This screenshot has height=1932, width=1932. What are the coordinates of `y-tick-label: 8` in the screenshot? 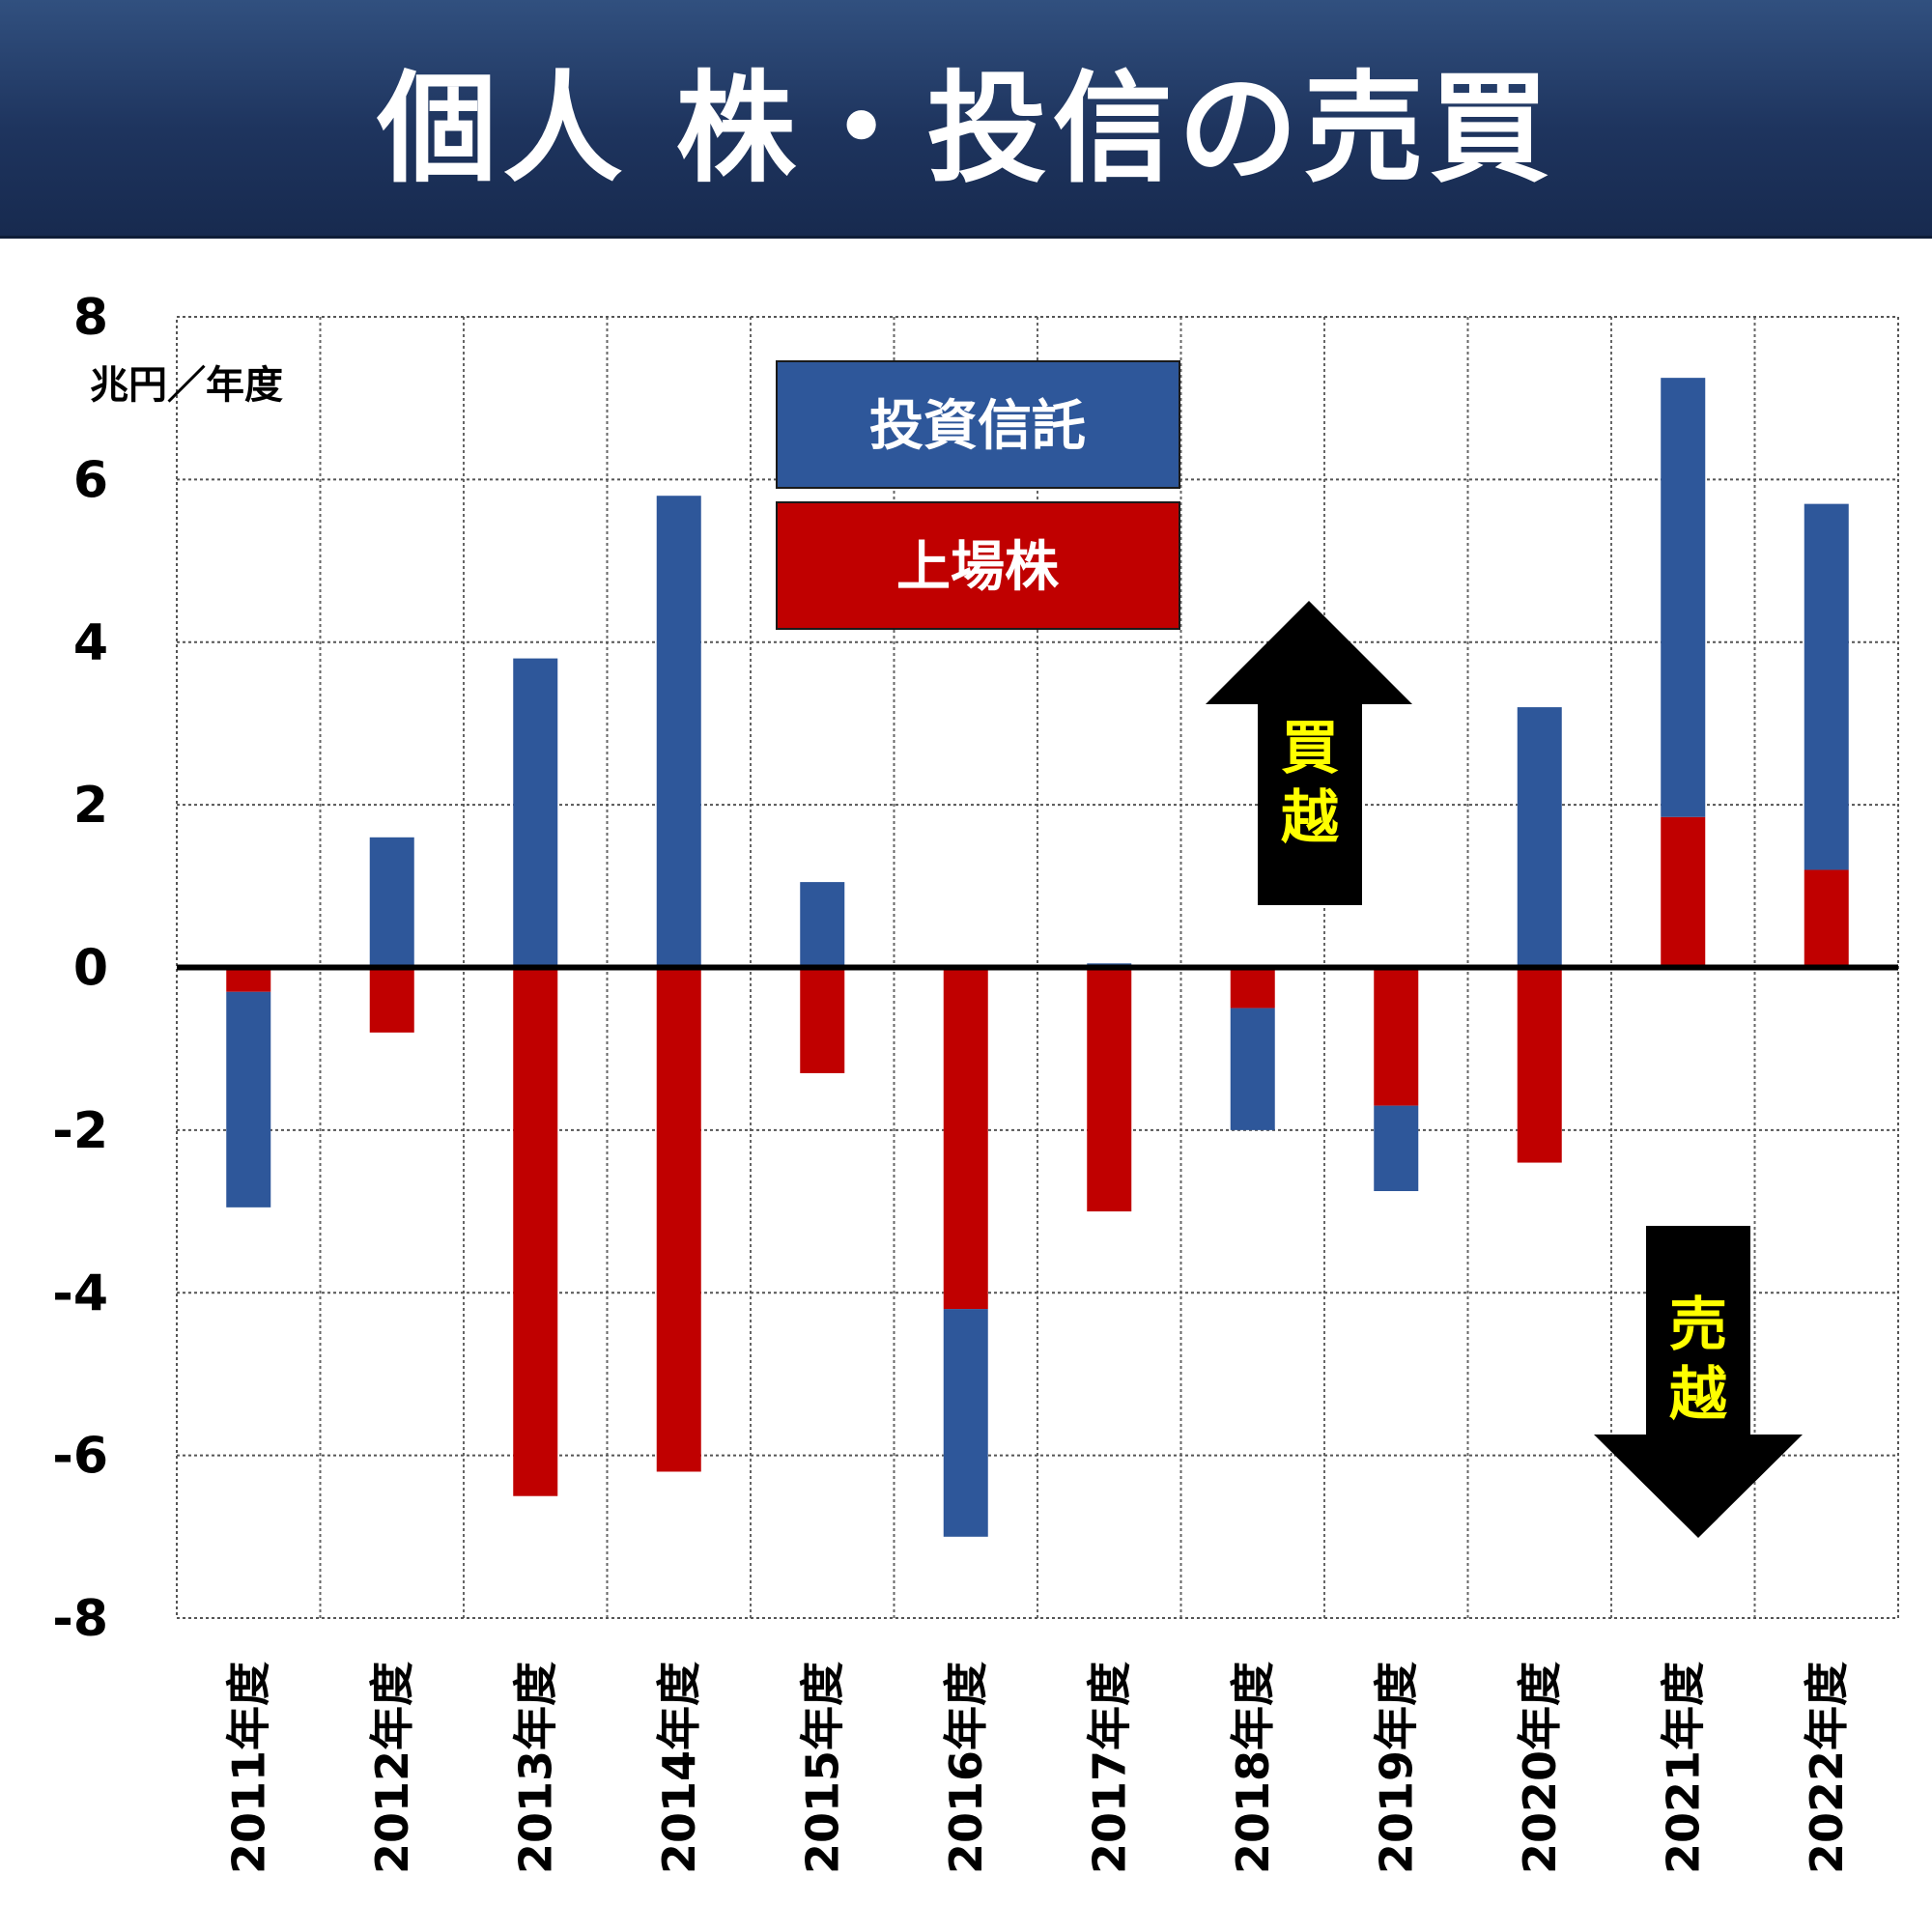 It's located at (90, 318).